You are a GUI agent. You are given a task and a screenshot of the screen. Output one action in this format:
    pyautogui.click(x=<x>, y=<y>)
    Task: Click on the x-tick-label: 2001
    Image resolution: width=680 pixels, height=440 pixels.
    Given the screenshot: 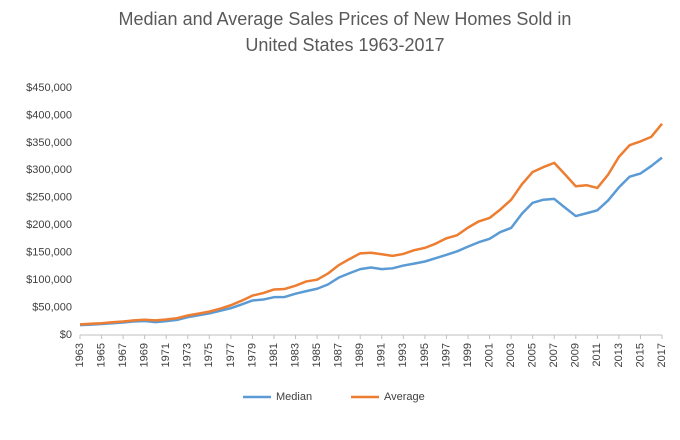 What is the action you would take?
    pyautogui.click(x=489, y=355)
    